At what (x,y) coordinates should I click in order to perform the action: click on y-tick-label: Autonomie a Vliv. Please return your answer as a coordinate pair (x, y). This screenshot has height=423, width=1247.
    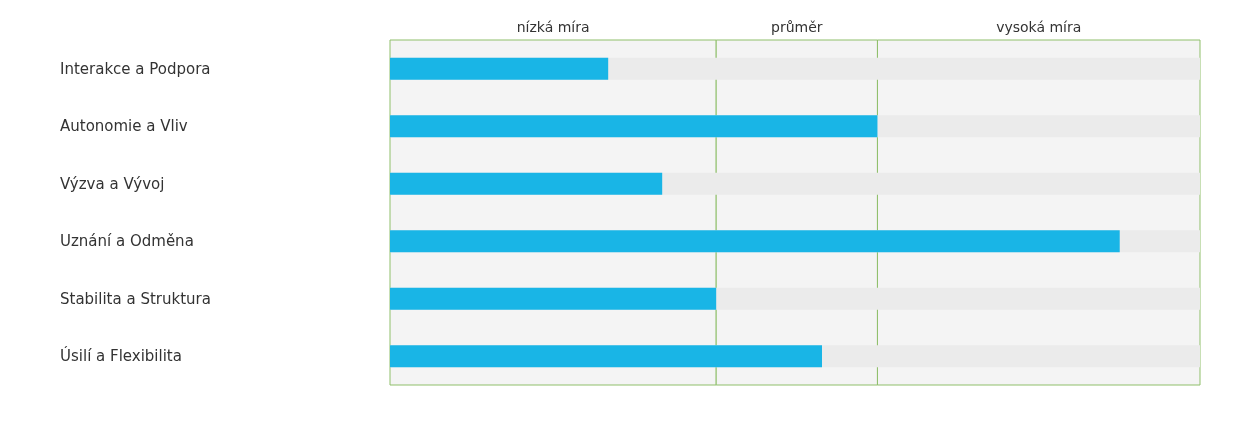
    Looking at the image, I should click on (124, 126).